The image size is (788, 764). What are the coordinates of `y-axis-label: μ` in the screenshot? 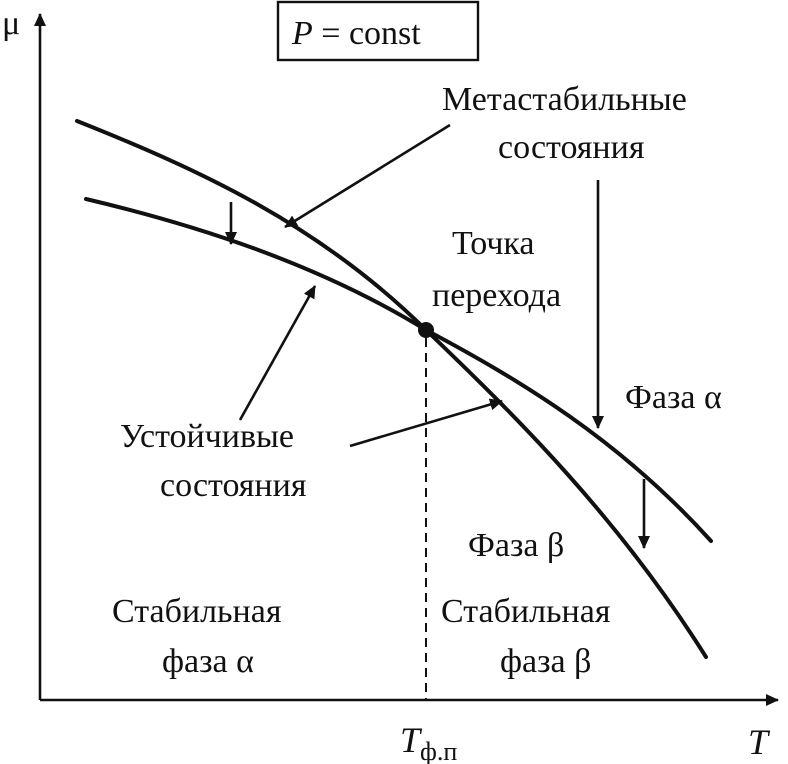 It's located at (11, 23).